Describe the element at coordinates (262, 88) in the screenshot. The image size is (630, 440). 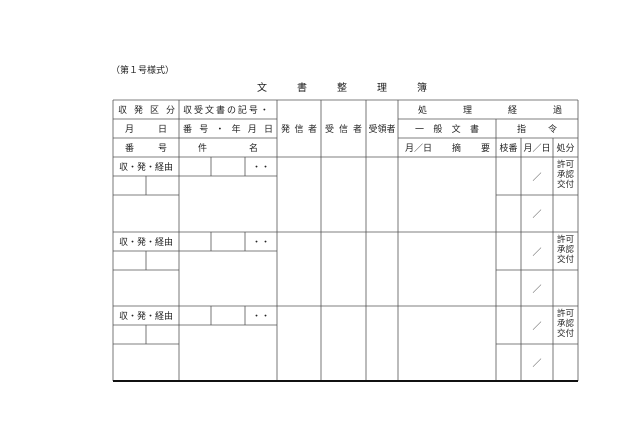
I see `title-char: 文` at that location.